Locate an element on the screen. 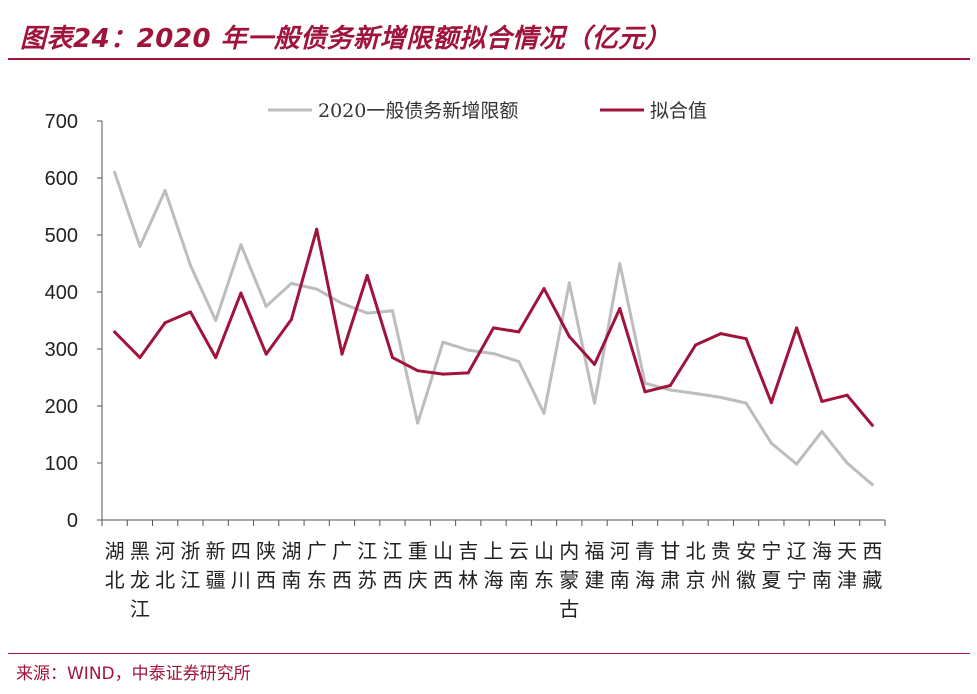 The image size is (977, 694). x-tick-label: 甘肃 is located at coordinates (670, 565).